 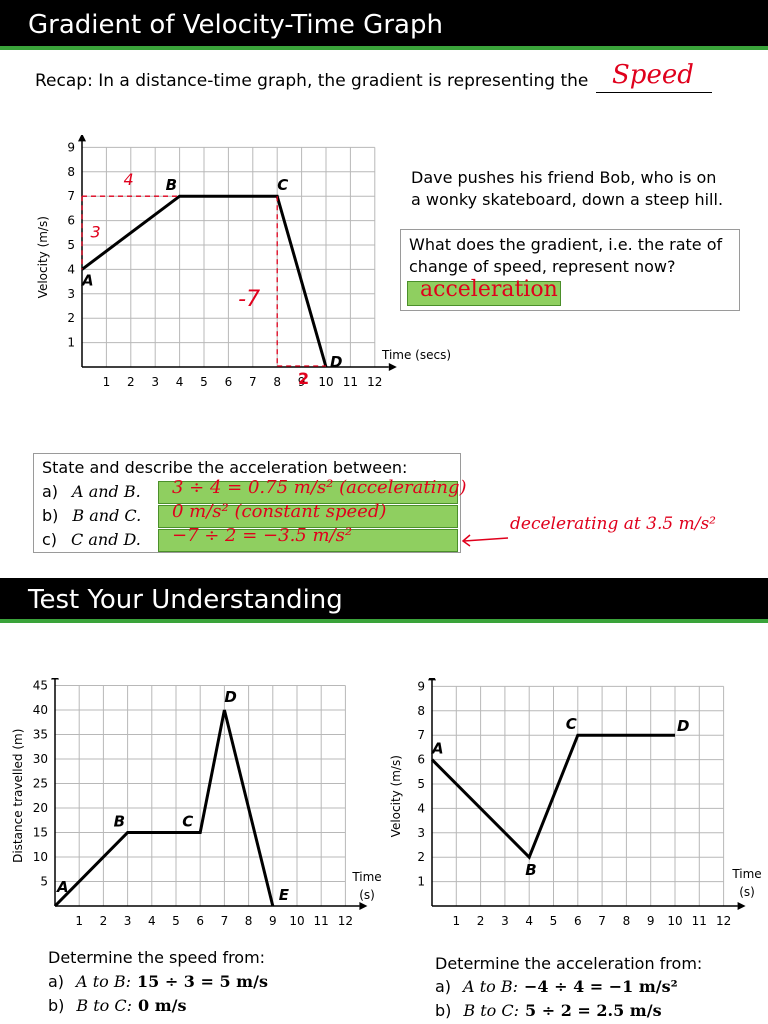 I want to click on y-tick-label: 40, so click(x=40, y=710).